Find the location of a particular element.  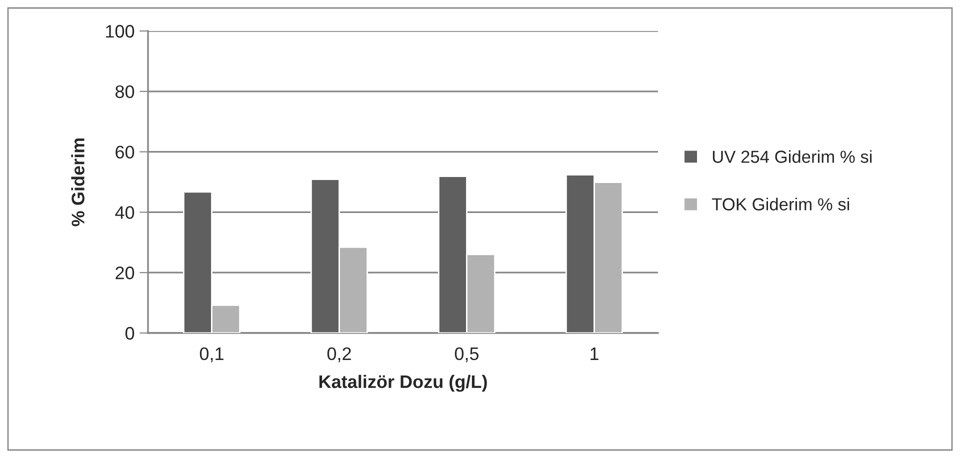

legend-label: TOK Giderim % si is located at coordinates (781, 204).